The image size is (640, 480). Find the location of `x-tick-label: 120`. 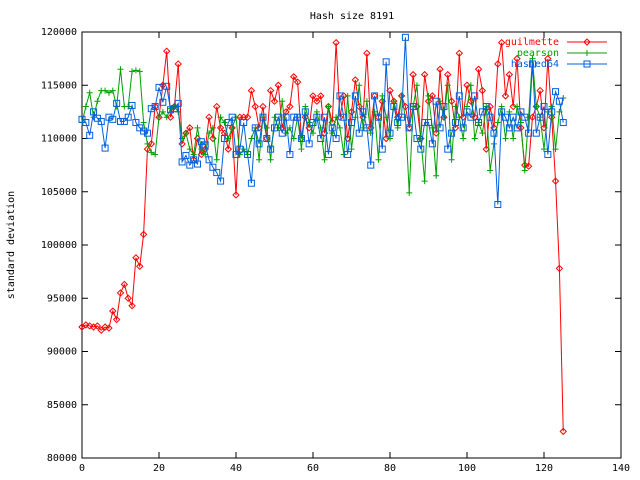

x-tick-label: 120 is located at coordinates (544, 468).